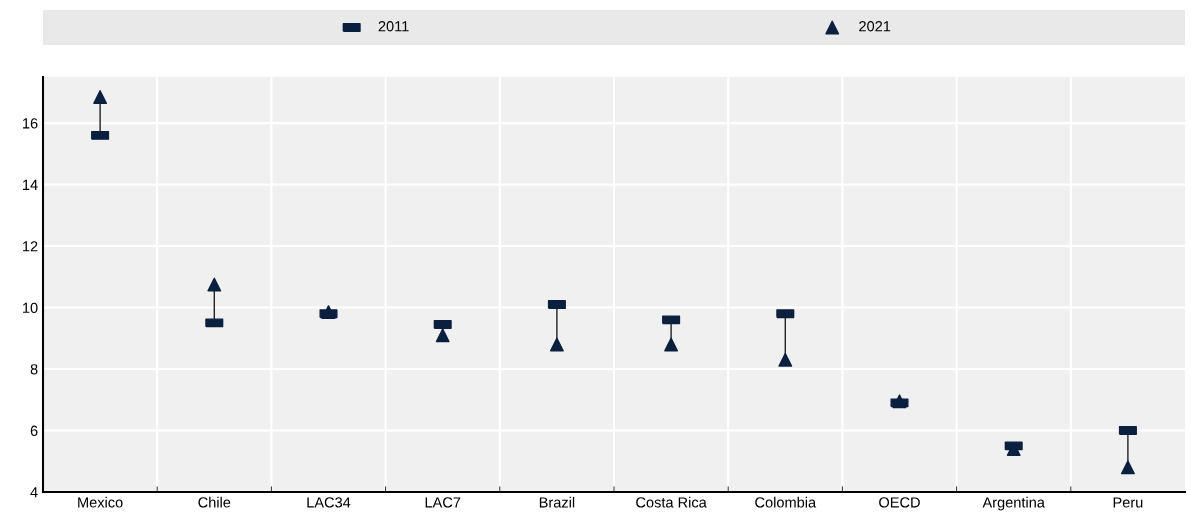 The height and width of the screenshot is (518, 1191). Describe the element at coordinates (30, 184) in the screenshot. I see `y-tick-label: 14` at that location.